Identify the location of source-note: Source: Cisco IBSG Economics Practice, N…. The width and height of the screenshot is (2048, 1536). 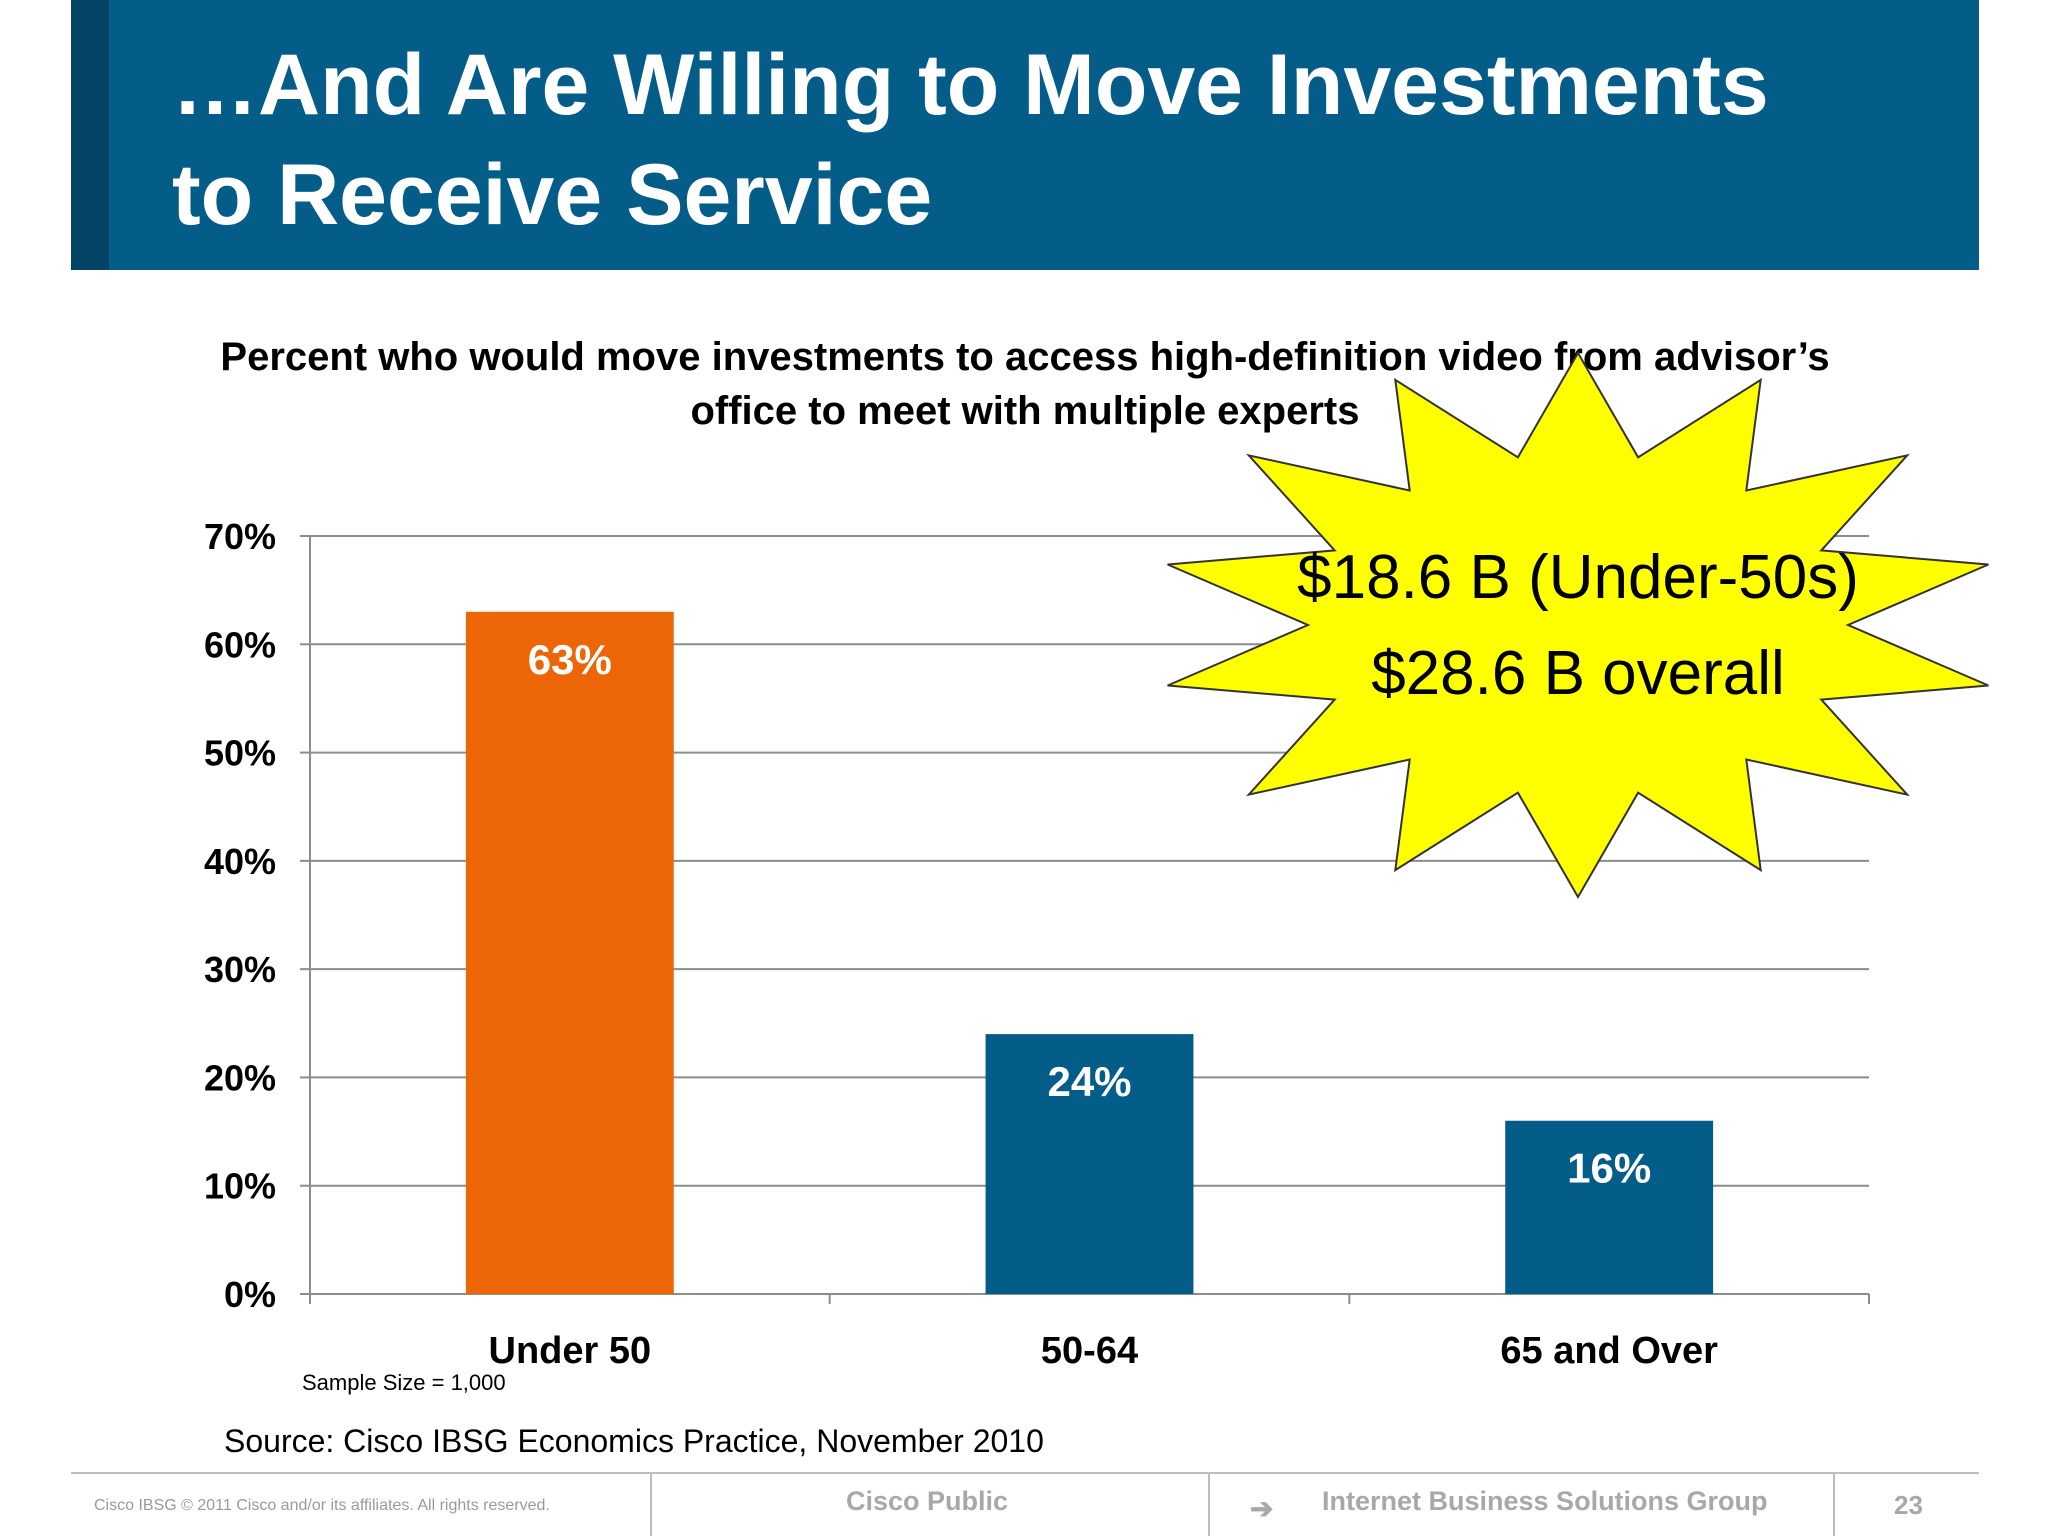
(634, 1441).